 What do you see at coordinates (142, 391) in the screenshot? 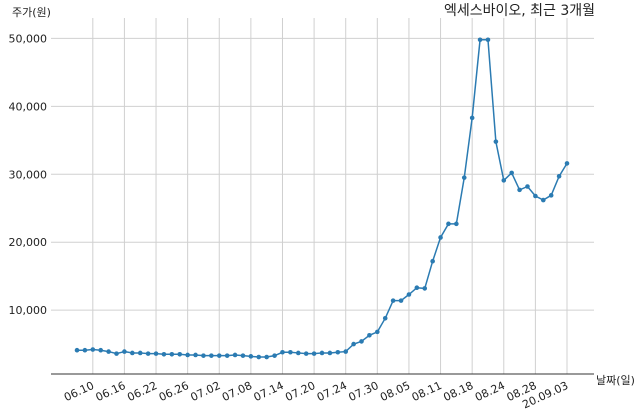
I see `x-tick-label: 06.22` at bounding box center [142, 391].